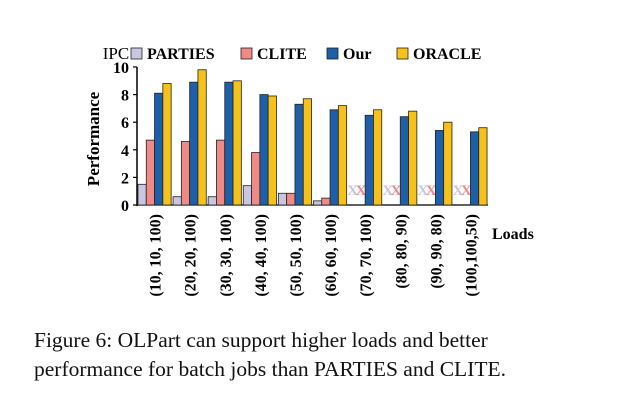 The image size is (621, 408). I want to click on y-tick-label: 10, so click(121, 68).